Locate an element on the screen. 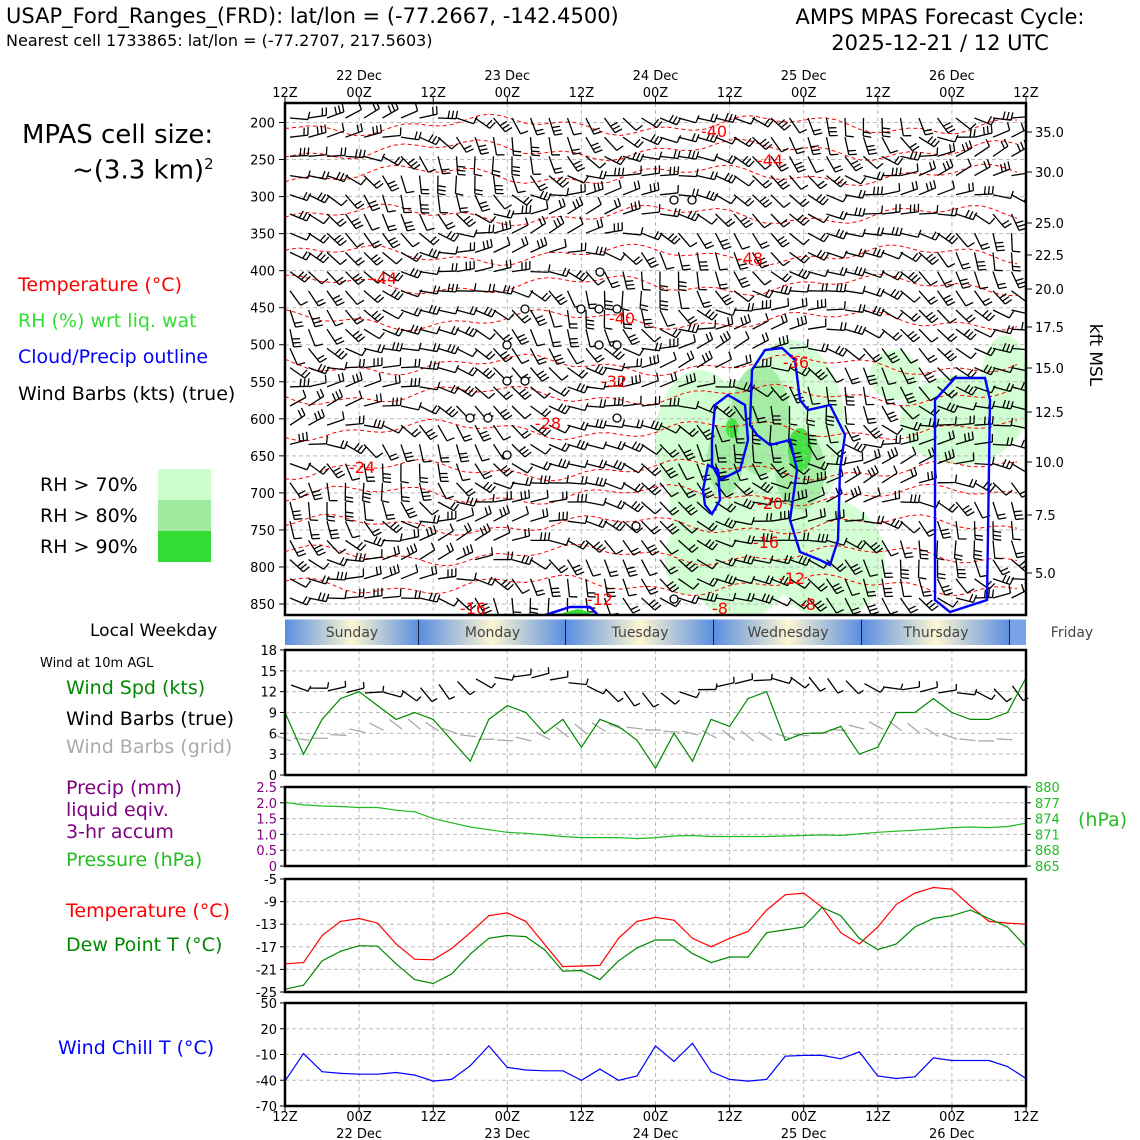 This screenshot has height=1140, width=1140. pressure-y-tick-label: 877 is located at coordinates (1047, 804).